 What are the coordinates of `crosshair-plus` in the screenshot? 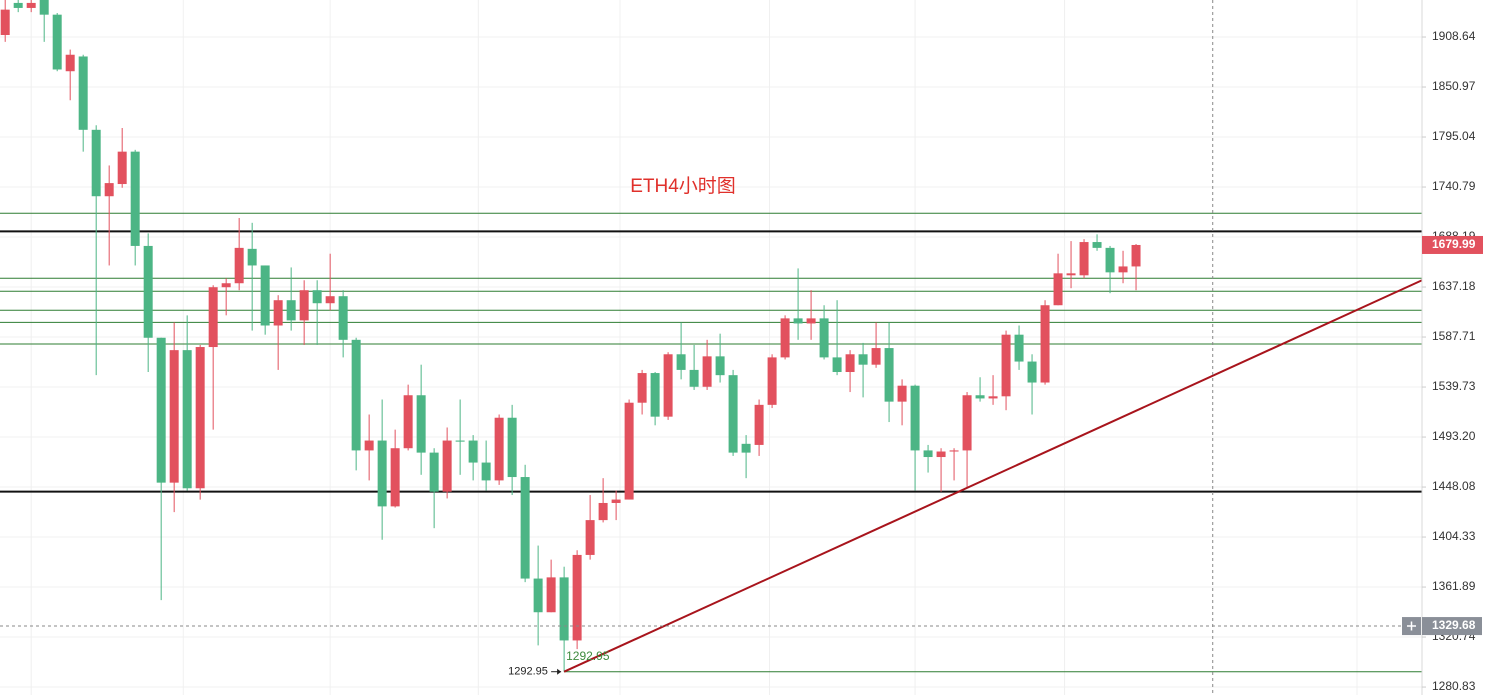 It's located at (1411, 626).